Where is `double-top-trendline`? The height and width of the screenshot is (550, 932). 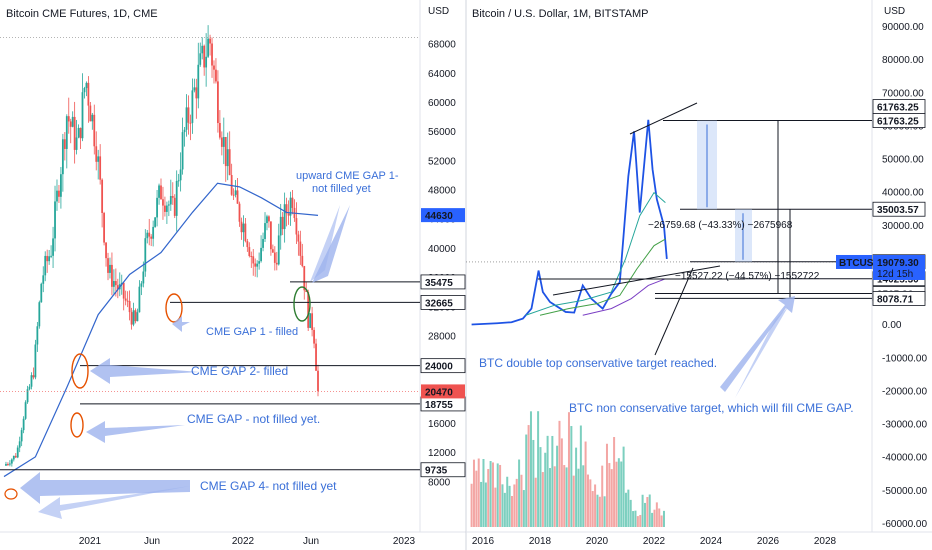
double-top-trendline is located at coordinates (663, 118).